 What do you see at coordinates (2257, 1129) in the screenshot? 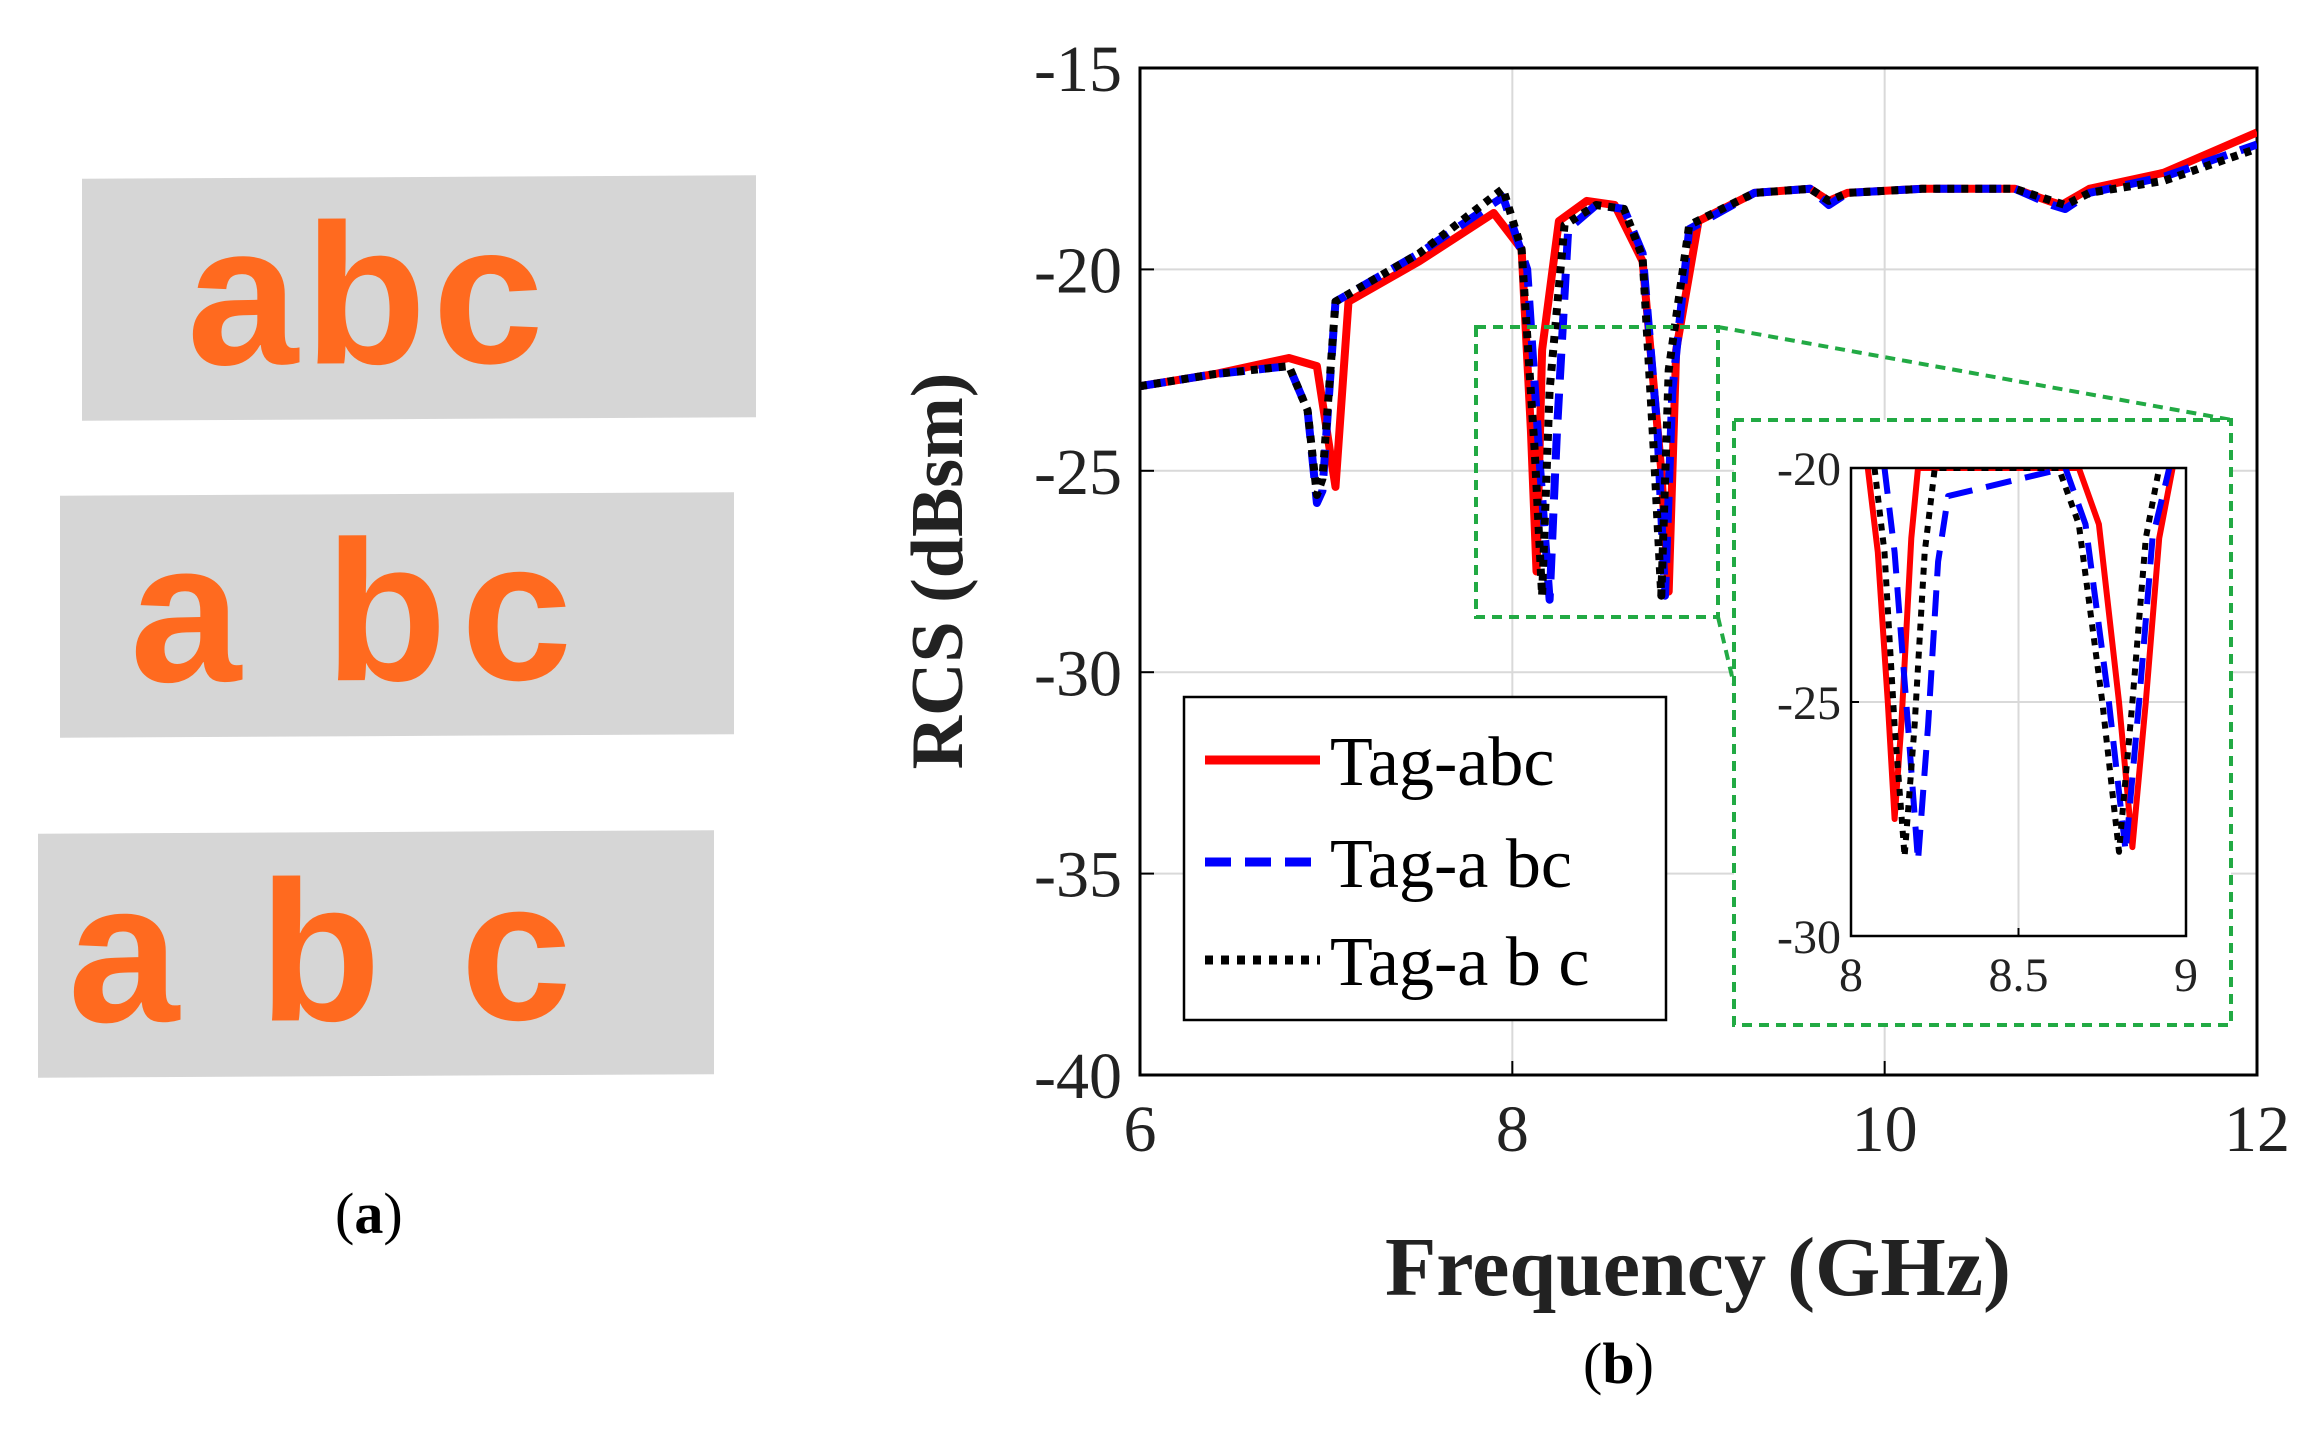
I see `x-tick-label: 12` at bounding box center [2257, 1129].